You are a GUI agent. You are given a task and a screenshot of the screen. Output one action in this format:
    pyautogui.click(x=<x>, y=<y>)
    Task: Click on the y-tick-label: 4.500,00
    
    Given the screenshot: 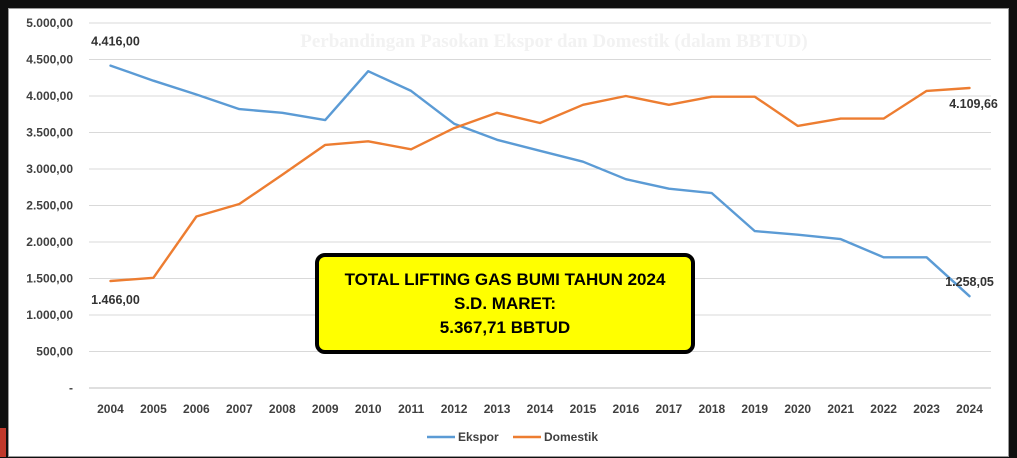 What is the action you would take?
    pyautogui.click(x=49, y=60)
    